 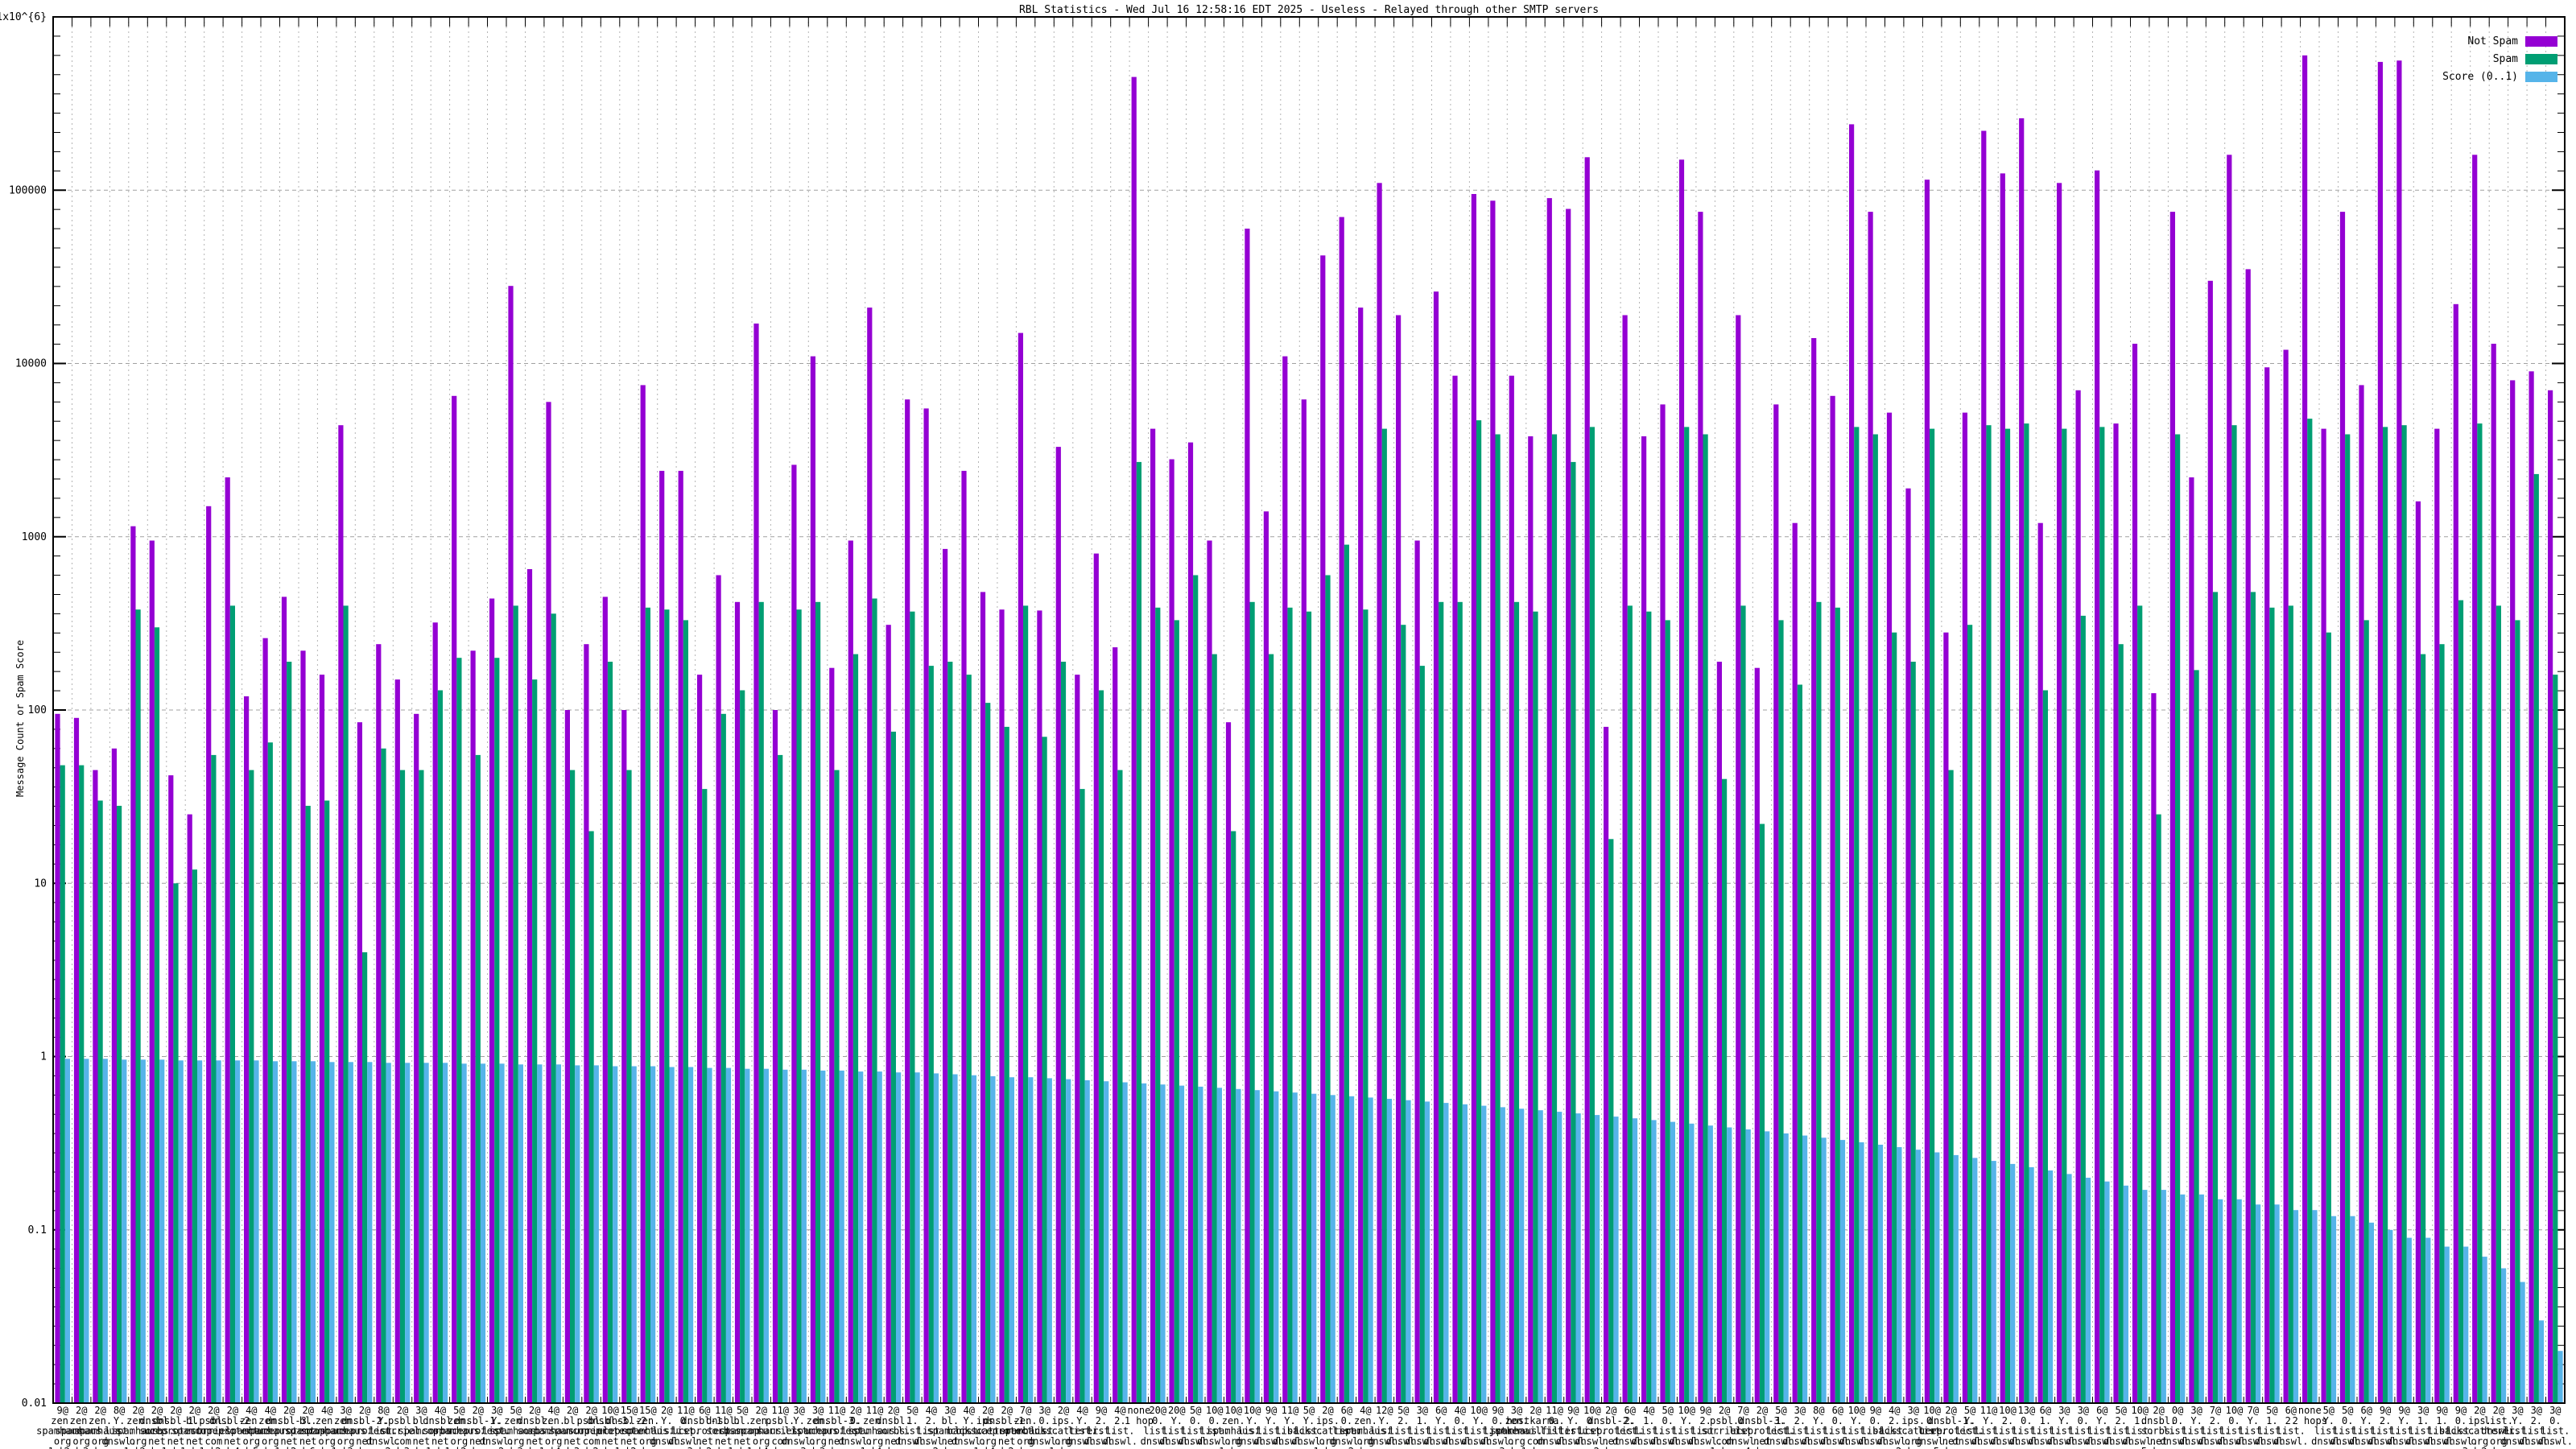 I want to click on x-tick-label-line: ips., so click(x=1328, y=1420).